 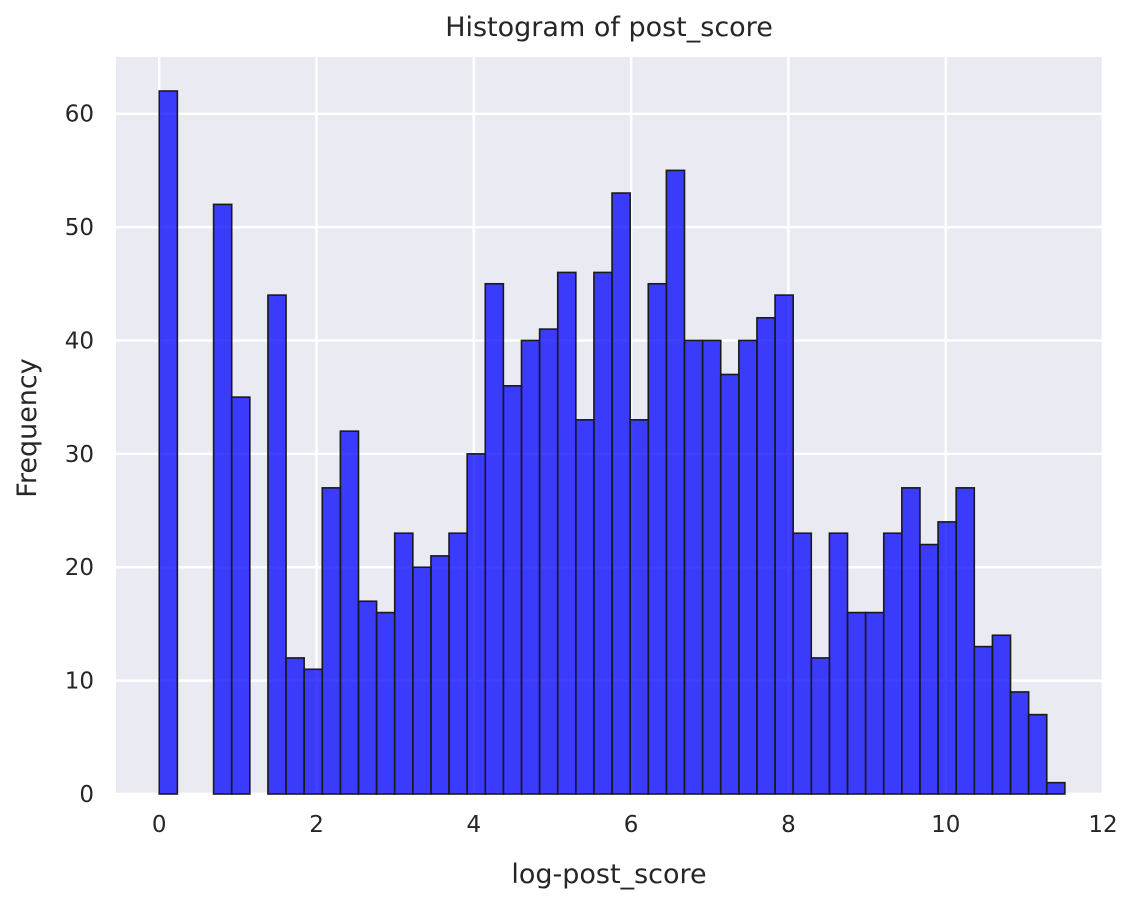 I want to click on x-axis-title: log-post_score, so click(x=608, y=874).